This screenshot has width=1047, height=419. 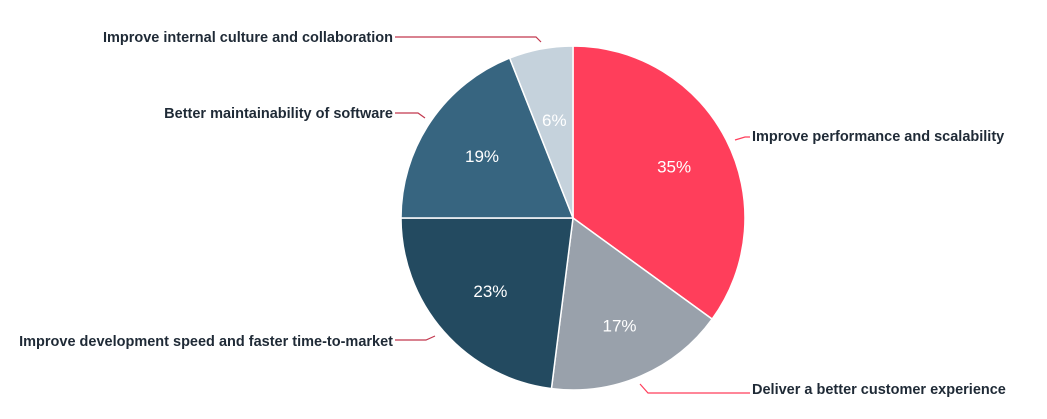 What do you see at coordinates (278, 114) in the screenshot?
I see `category-label-better-maintainability-of-software: Better maintainability of software` at bounding box center [278, 114].